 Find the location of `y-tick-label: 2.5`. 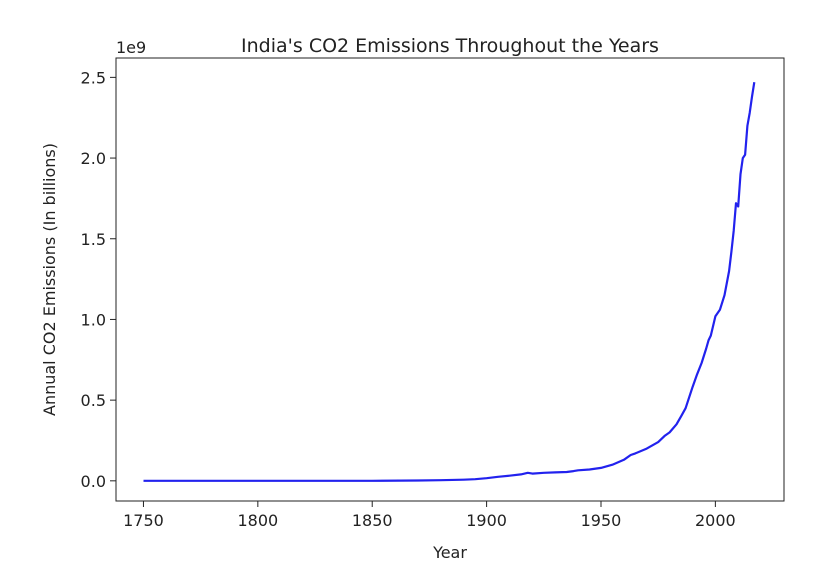

y-tick-label: 2.5 is located at coordinates (93, 77).